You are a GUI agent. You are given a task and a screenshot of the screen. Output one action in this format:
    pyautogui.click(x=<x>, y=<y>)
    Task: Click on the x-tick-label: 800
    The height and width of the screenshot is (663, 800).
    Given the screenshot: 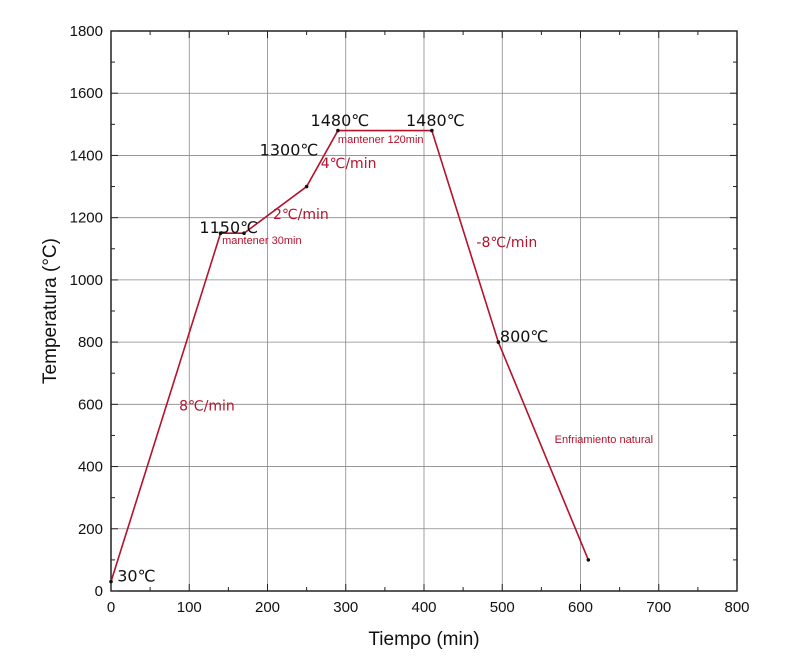 What is the action you would take?
    pyautogui.click(x=736, y=607)
    